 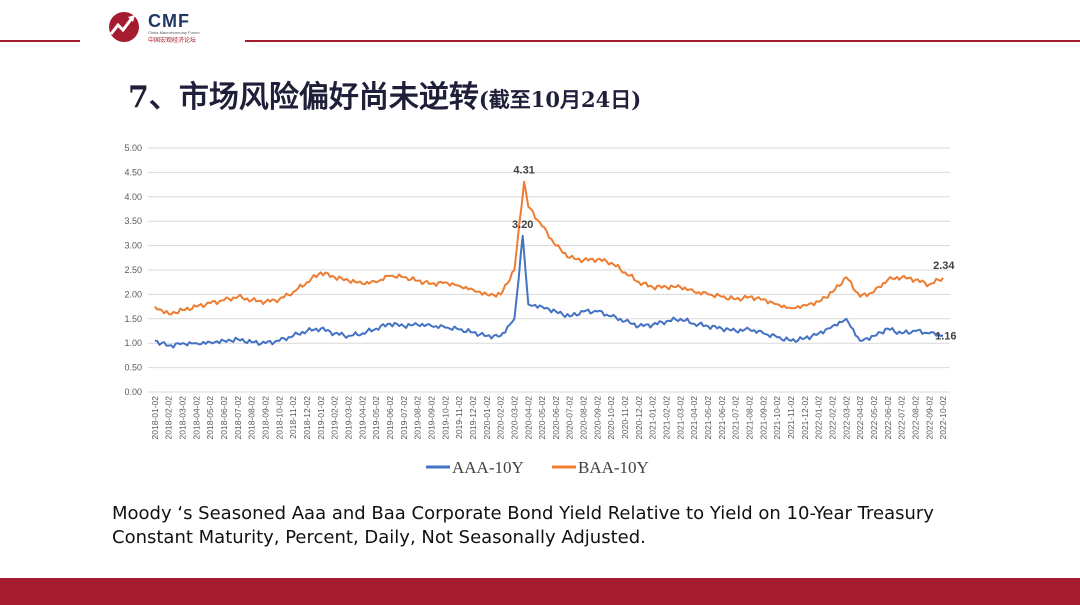 What do you see at coordinates (662, 41) in the screenshot?
I see `header-rule-right` at bounding box center [662, 41].